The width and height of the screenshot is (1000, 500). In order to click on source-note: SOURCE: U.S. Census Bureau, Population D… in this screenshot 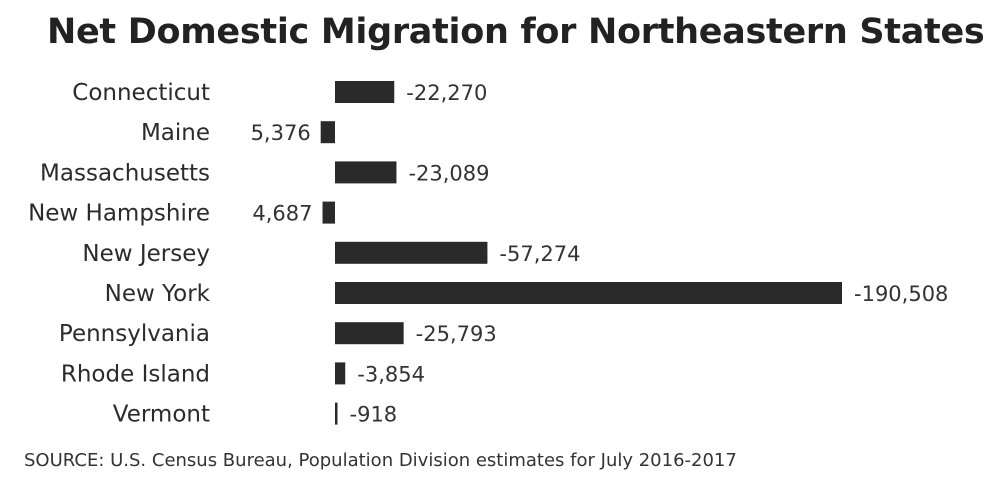, I will do `click(380, 460)`.